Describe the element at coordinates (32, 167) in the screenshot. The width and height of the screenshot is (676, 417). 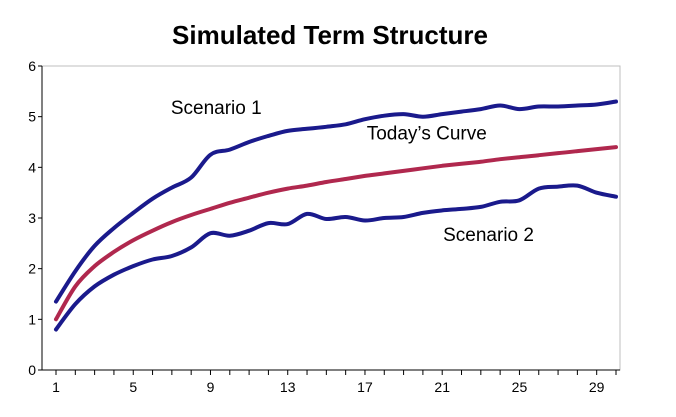
I see `y-tick-label: 4` at that location.